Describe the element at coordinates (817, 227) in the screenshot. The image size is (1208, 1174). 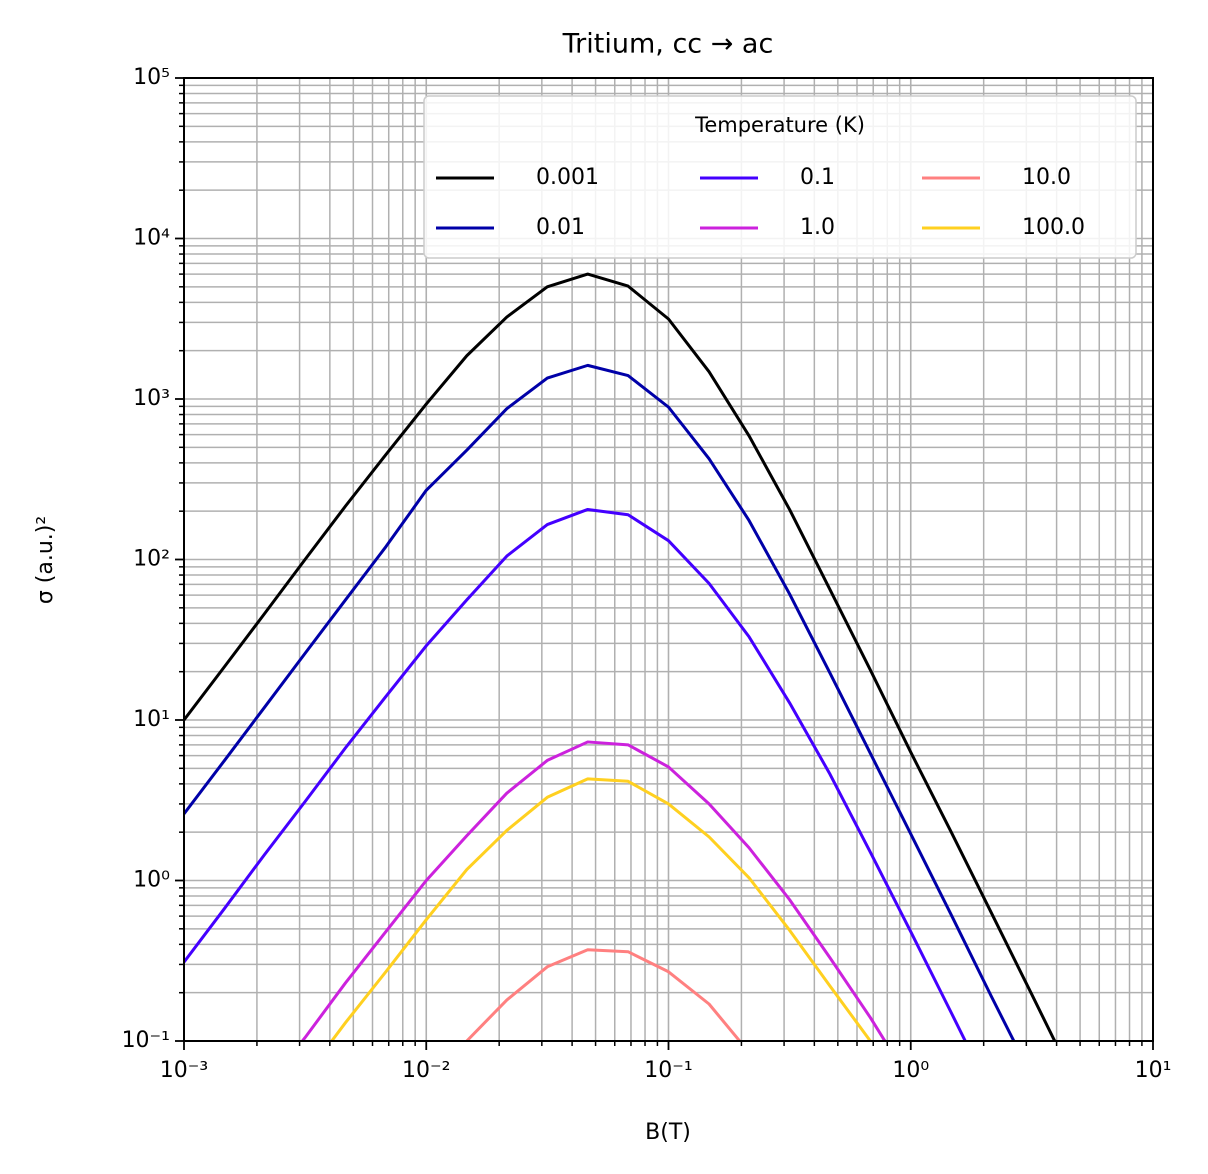
I see `legend-label: 1.0` at that location.